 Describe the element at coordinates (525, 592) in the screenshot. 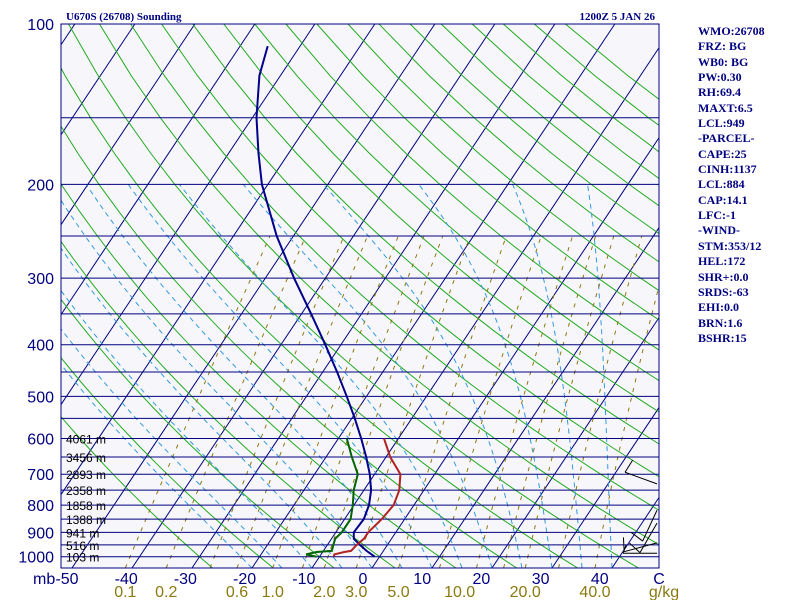

I see `mixing-ratio-tick-label: 20.0` at that location.